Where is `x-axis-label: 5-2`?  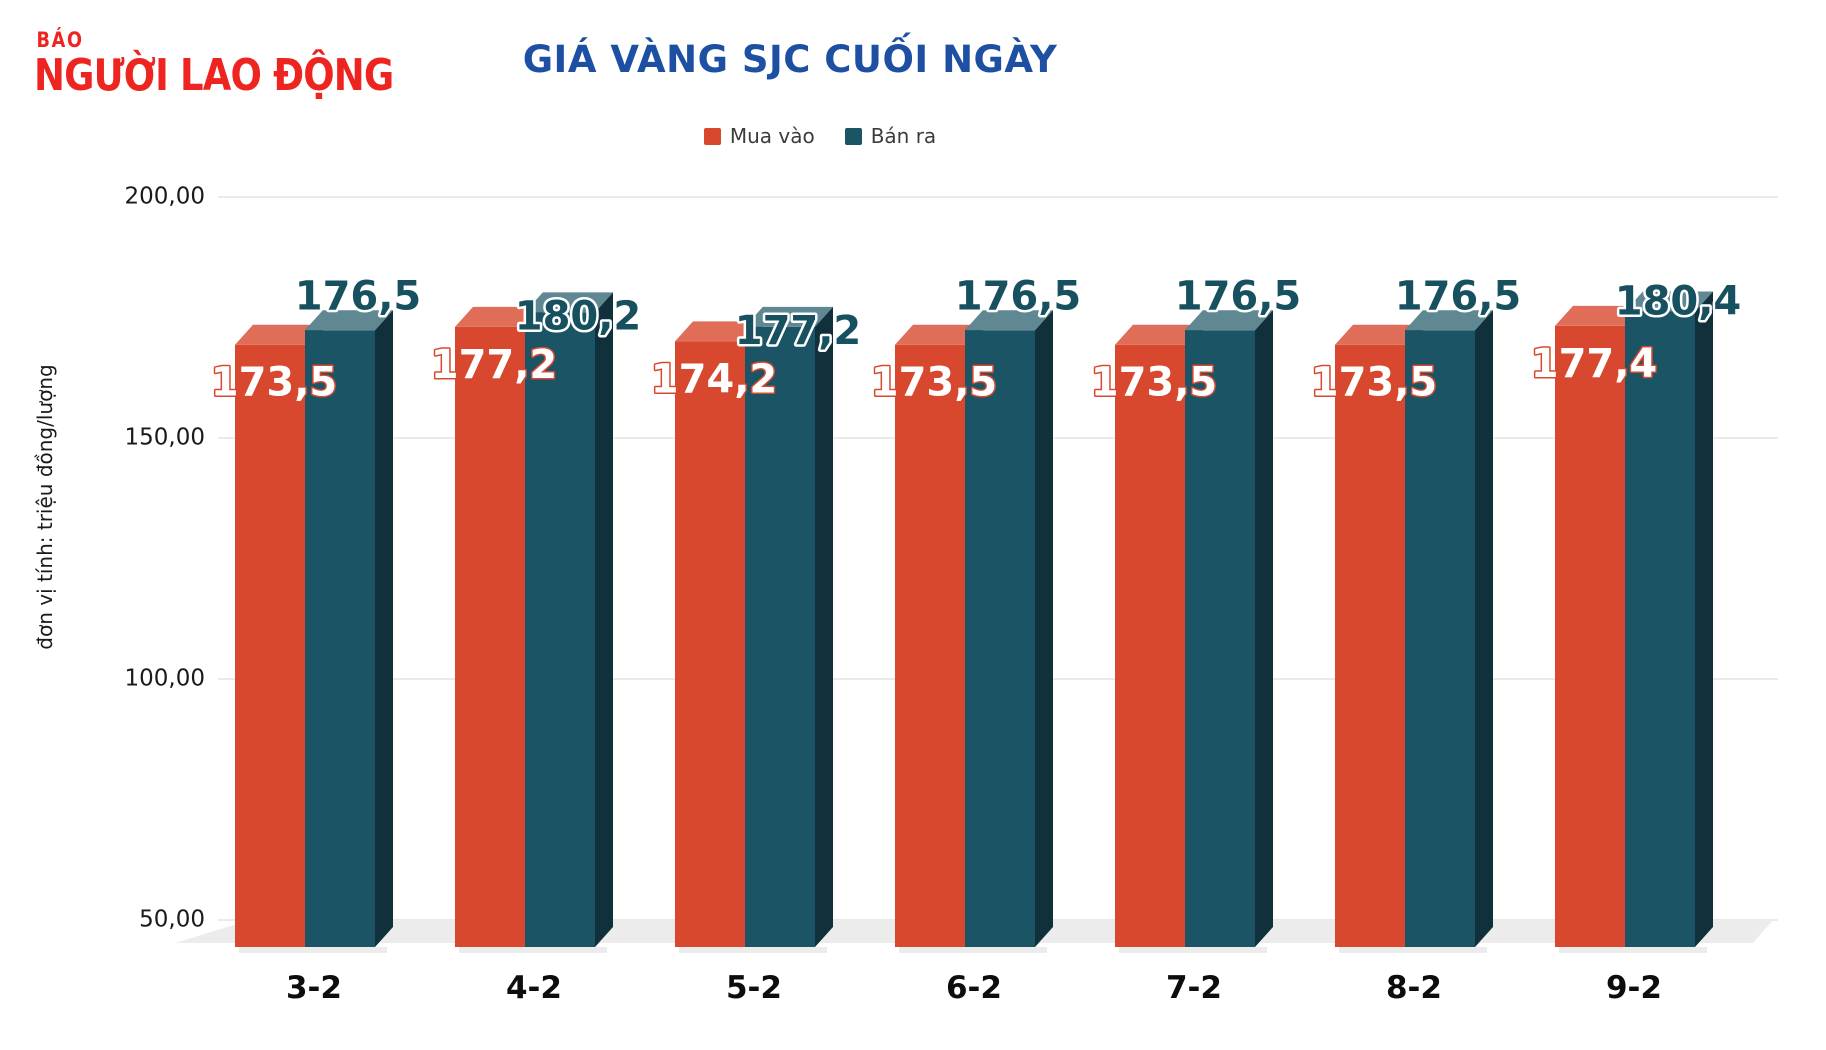
x-axis-label: 5-2 is located at coordinates (754, 988).